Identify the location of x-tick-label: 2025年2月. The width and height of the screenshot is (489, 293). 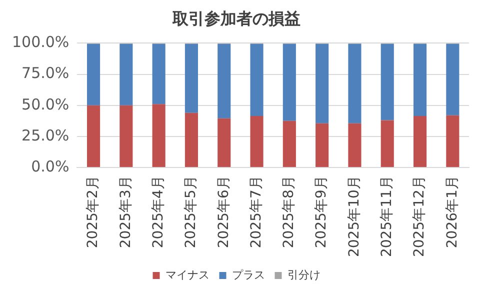
(93, 212).